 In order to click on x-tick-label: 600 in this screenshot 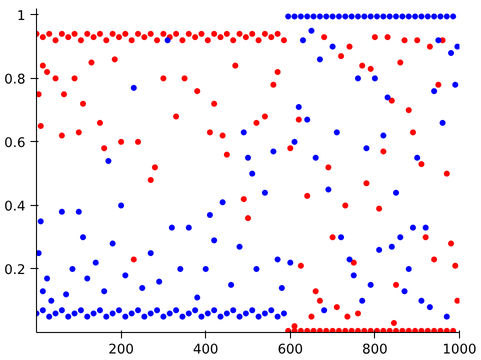, I will do `click(291, 350)`.